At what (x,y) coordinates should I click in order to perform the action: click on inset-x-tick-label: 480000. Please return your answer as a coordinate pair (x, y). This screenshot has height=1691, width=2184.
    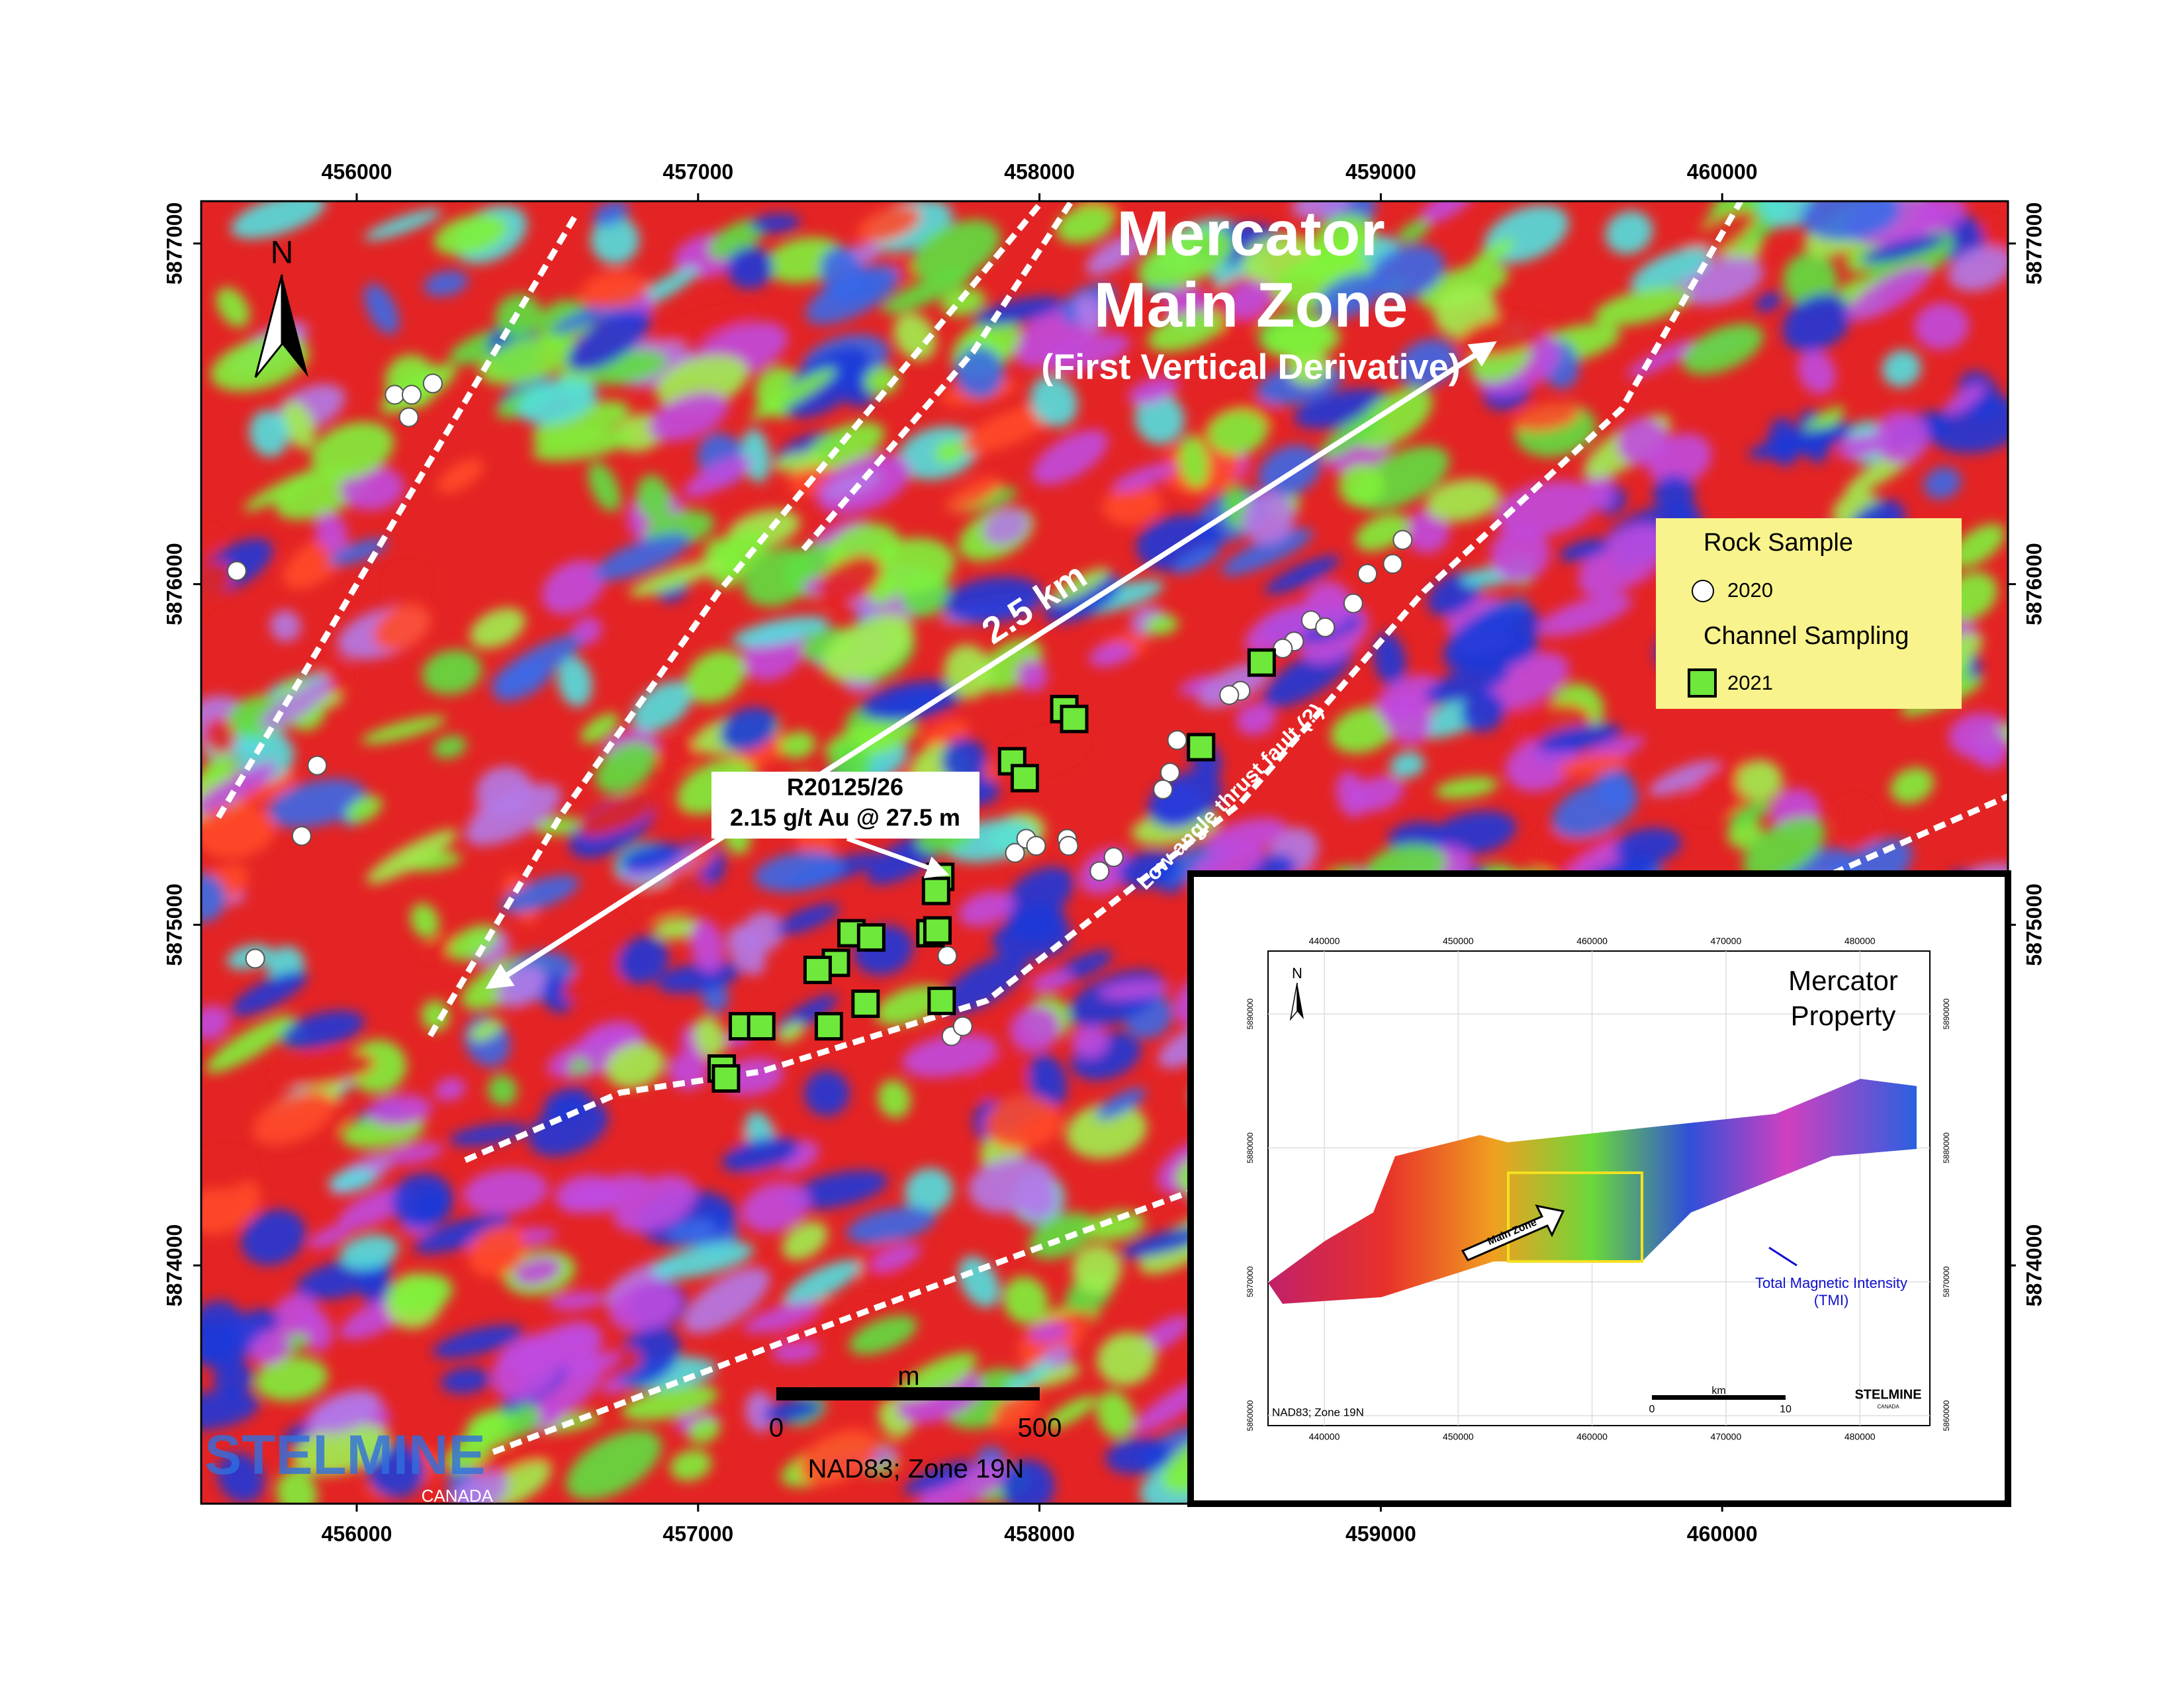
    Looking at the image, I should click on (1860, 941).